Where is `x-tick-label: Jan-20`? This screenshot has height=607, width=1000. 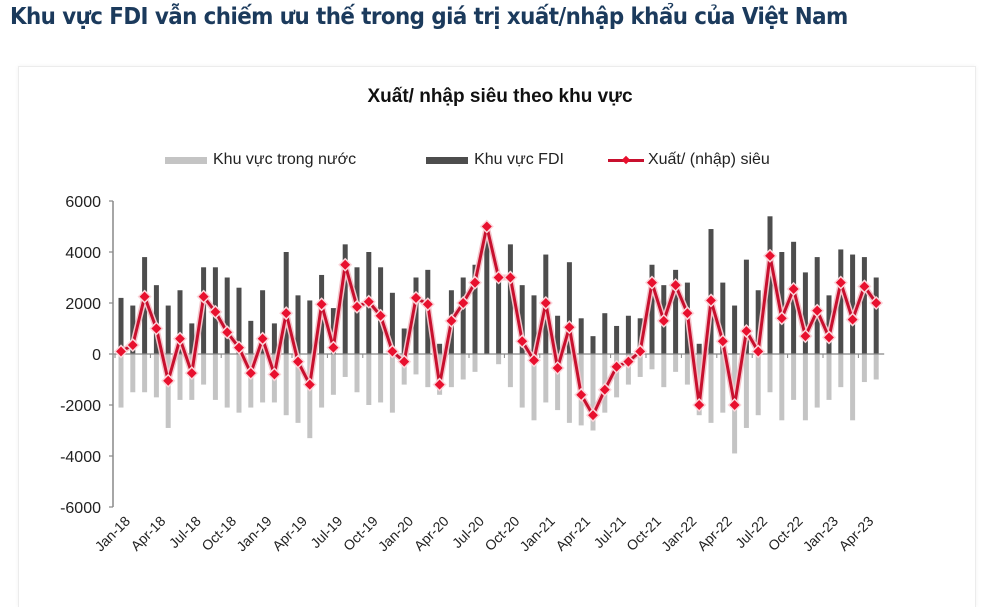 x-tick-label: Jan-20 is located at coordinates (396, 534).